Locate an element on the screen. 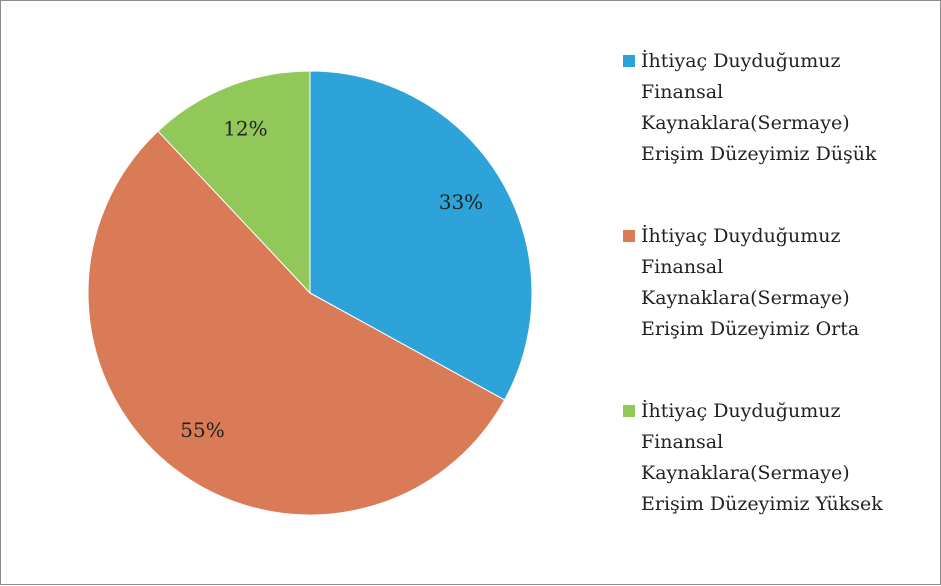  data-label: 33% is located at coordinates (461, 202).